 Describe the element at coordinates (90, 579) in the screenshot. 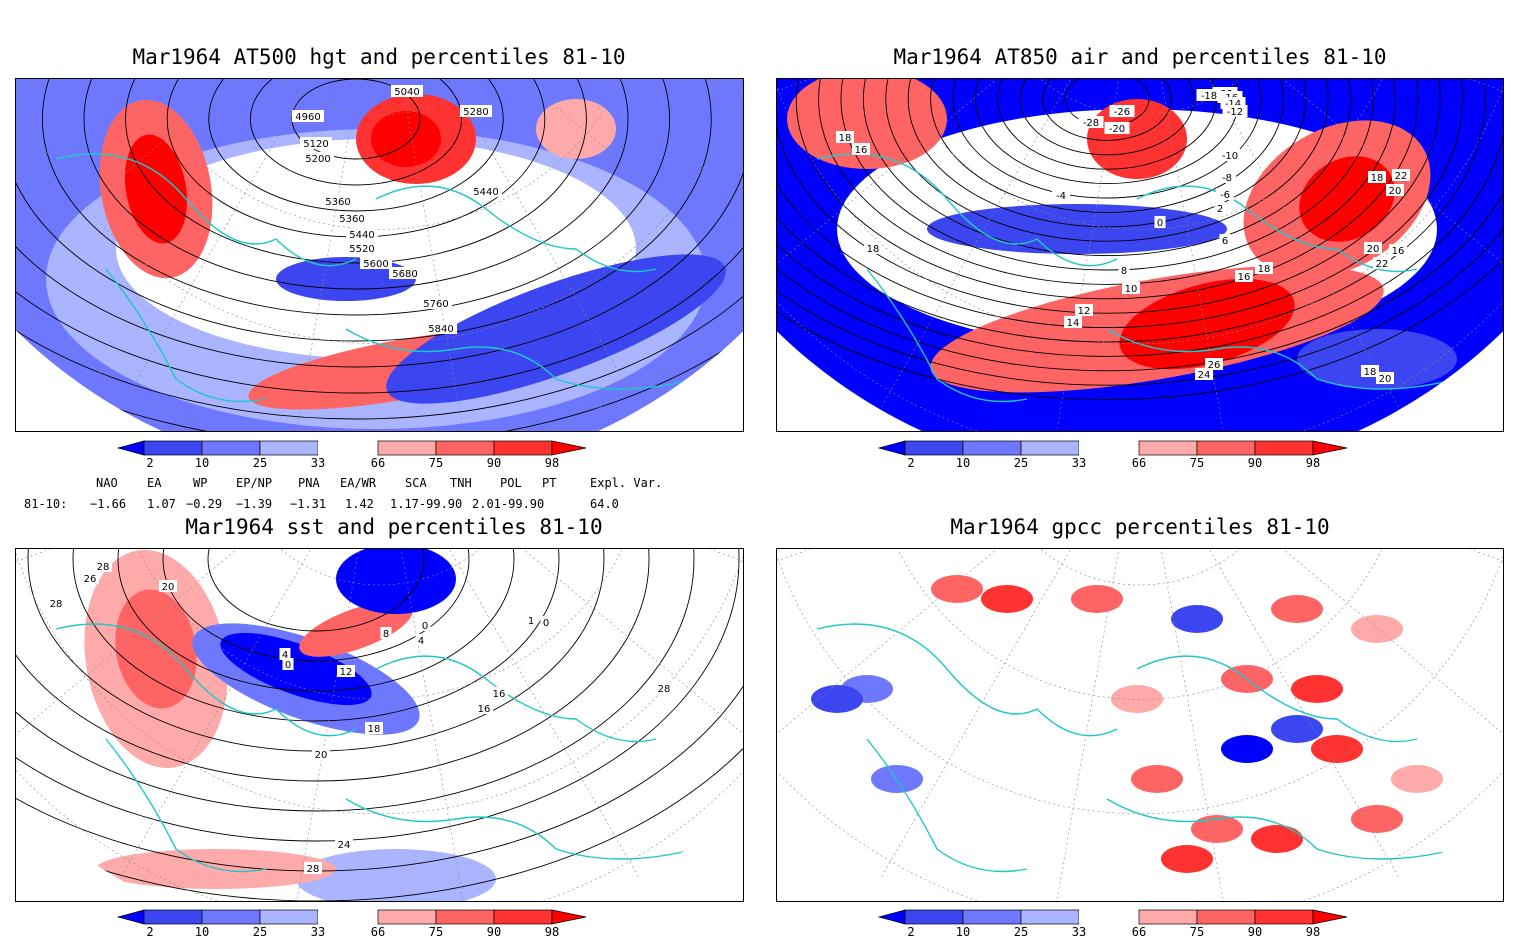

I see `bl-contour-label: 26` at that location.